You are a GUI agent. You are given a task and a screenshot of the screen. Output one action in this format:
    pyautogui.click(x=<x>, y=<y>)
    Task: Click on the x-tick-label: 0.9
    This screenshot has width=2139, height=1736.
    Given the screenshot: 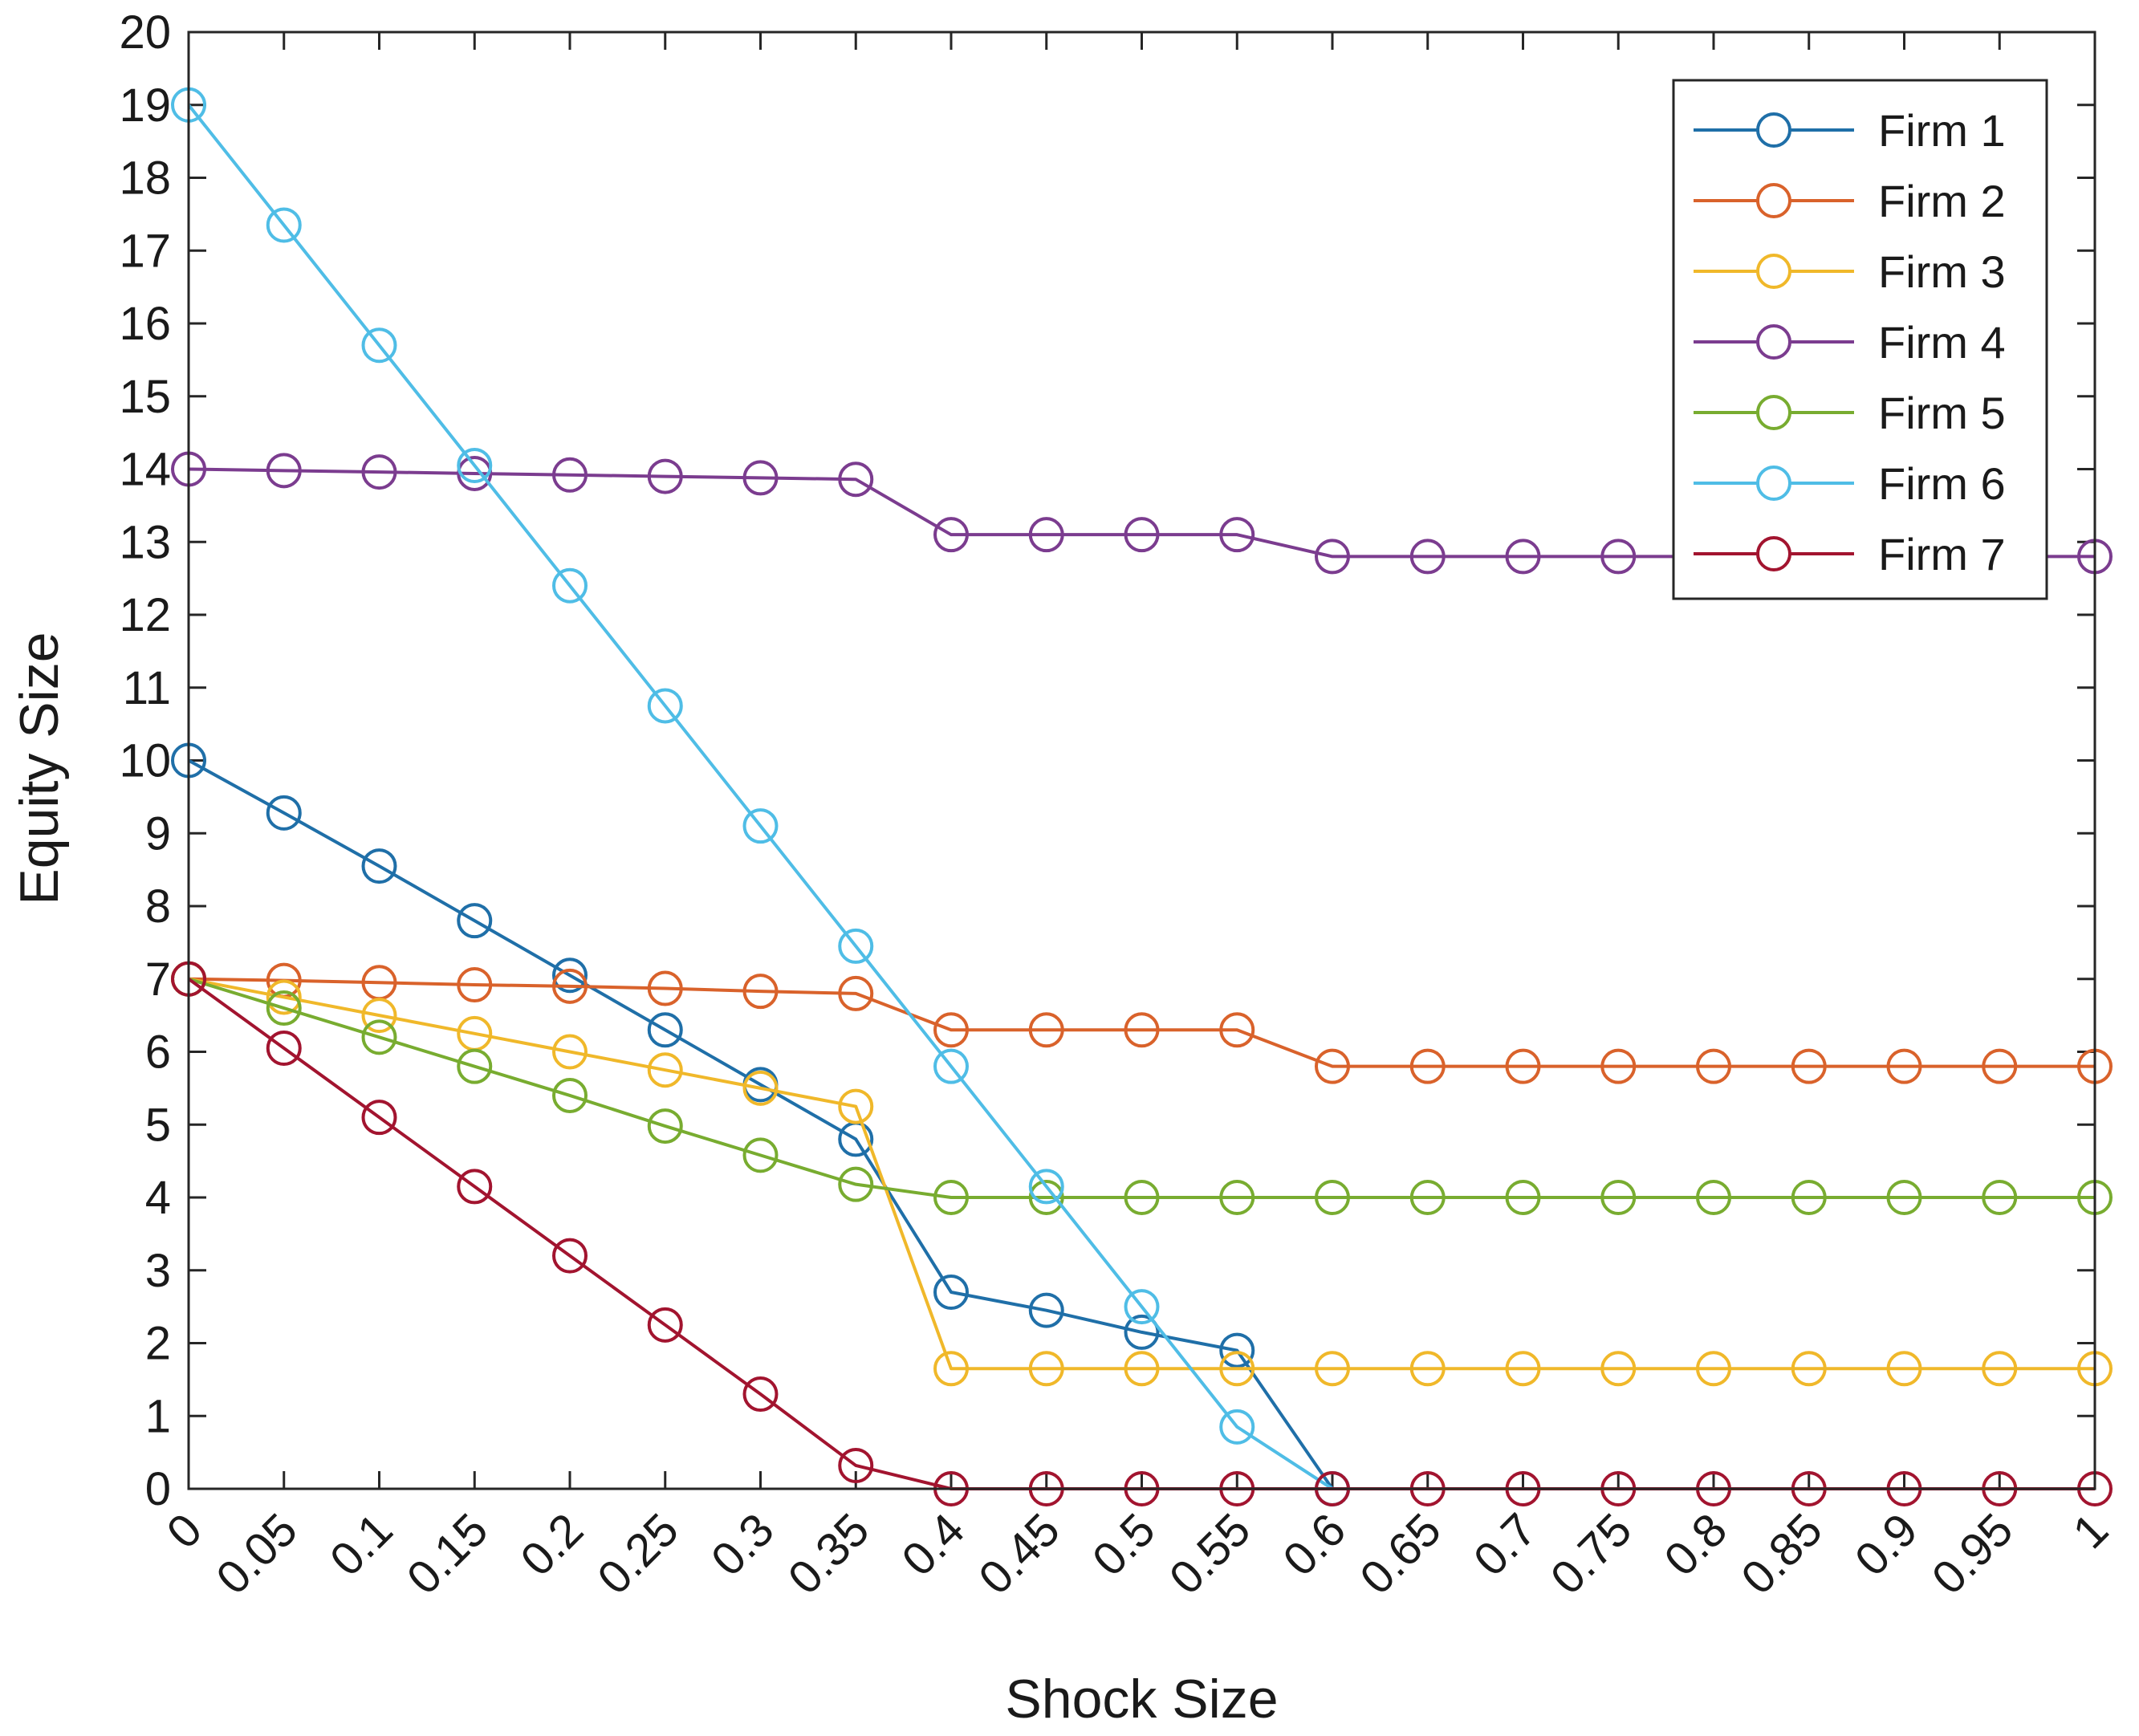 What is the action you would take?
    pyautogui.click(x=1886, y=1544)
    